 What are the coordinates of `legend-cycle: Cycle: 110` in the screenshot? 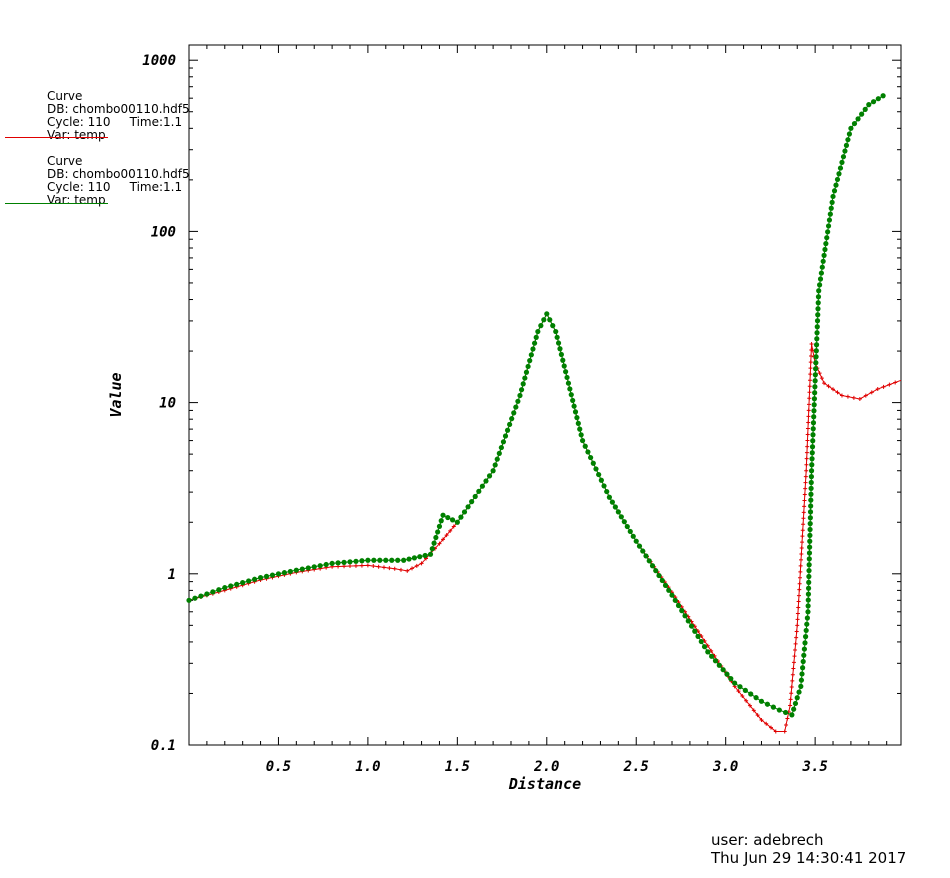 It's located at (79, 122).